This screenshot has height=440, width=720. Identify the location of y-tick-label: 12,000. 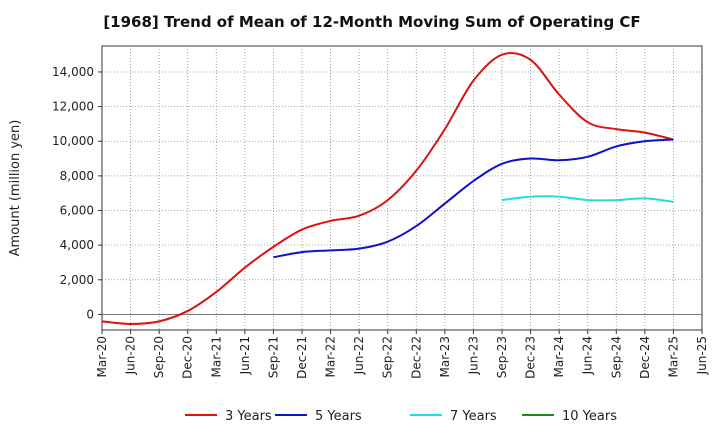
(73, 107).